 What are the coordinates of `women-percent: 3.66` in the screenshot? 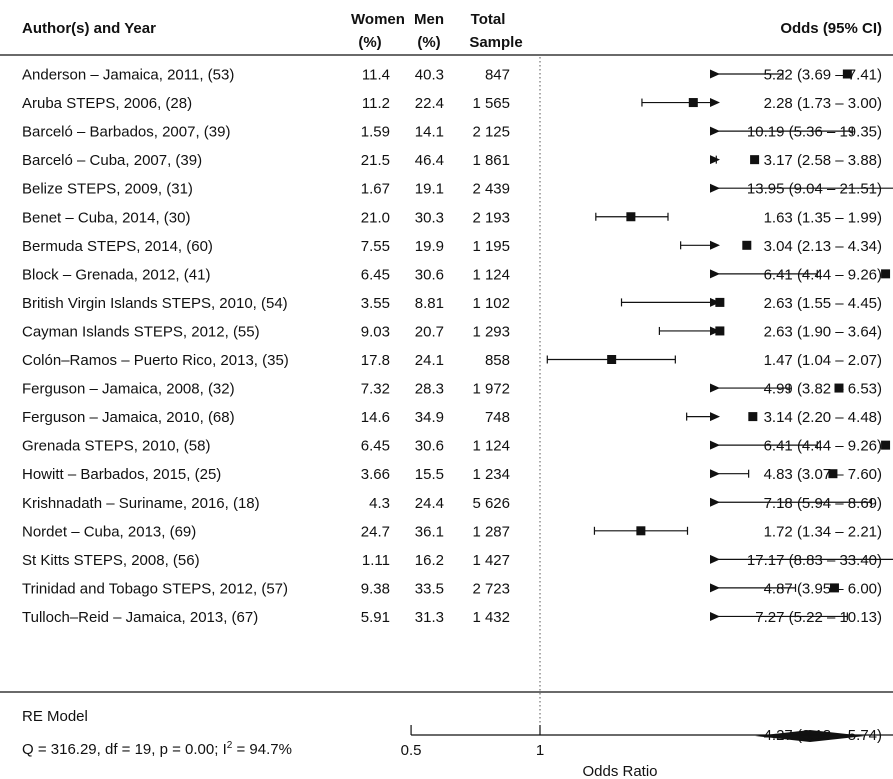 It's located at (375, 474).